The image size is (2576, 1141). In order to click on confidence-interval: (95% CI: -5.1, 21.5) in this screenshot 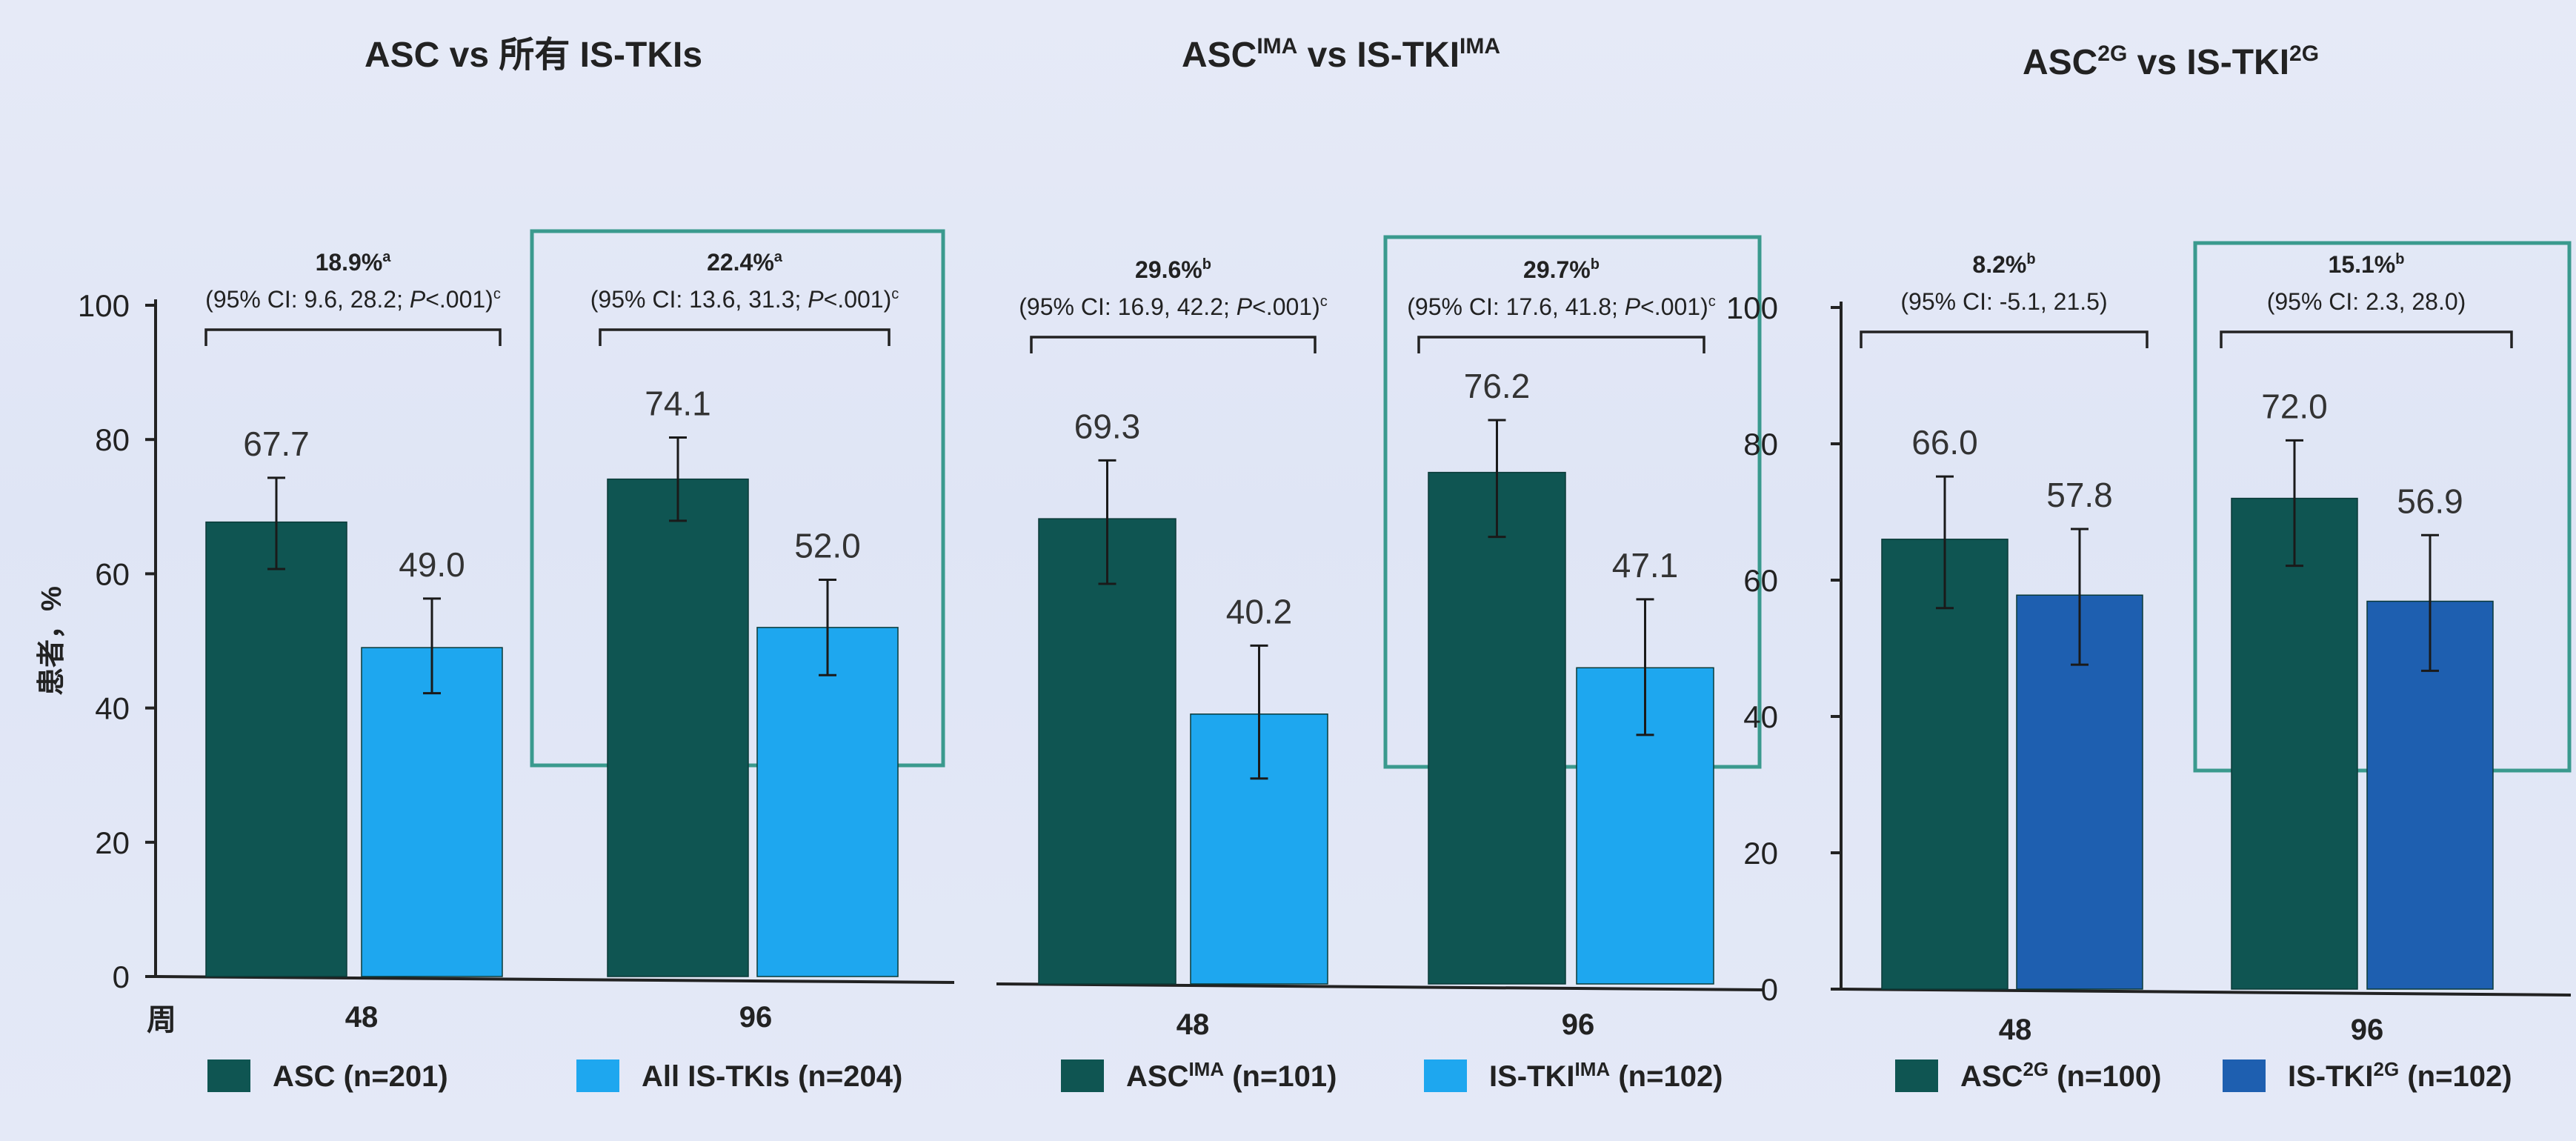, I will do `click(2003, 301)`.